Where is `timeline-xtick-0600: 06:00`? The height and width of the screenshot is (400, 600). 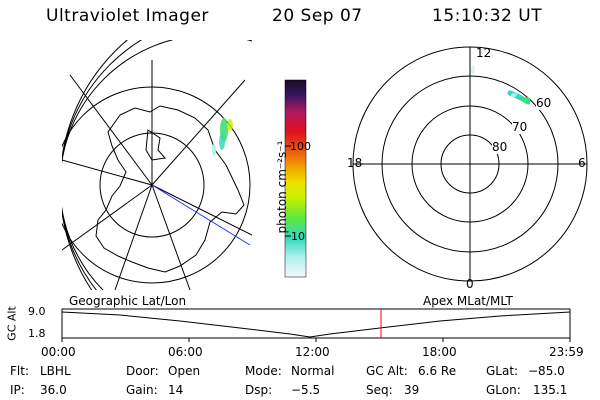 timeline-xtick-0600: 06:00 is located at coordinates (185, 352).